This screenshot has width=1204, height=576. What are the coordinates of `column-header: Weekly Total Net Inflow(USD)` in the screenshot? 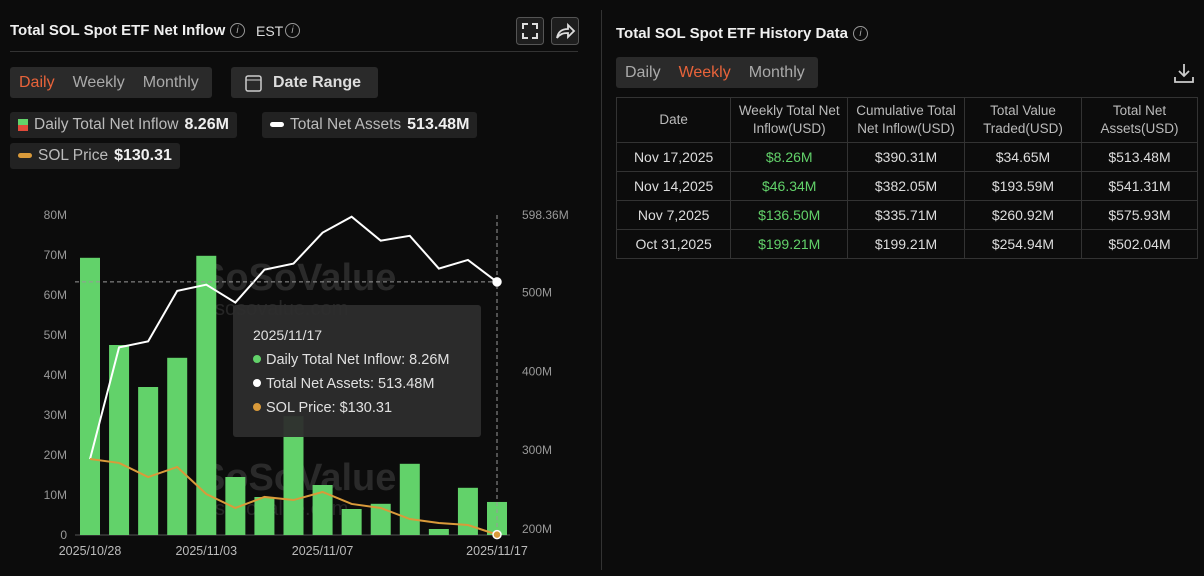 It's located at (789, 120).